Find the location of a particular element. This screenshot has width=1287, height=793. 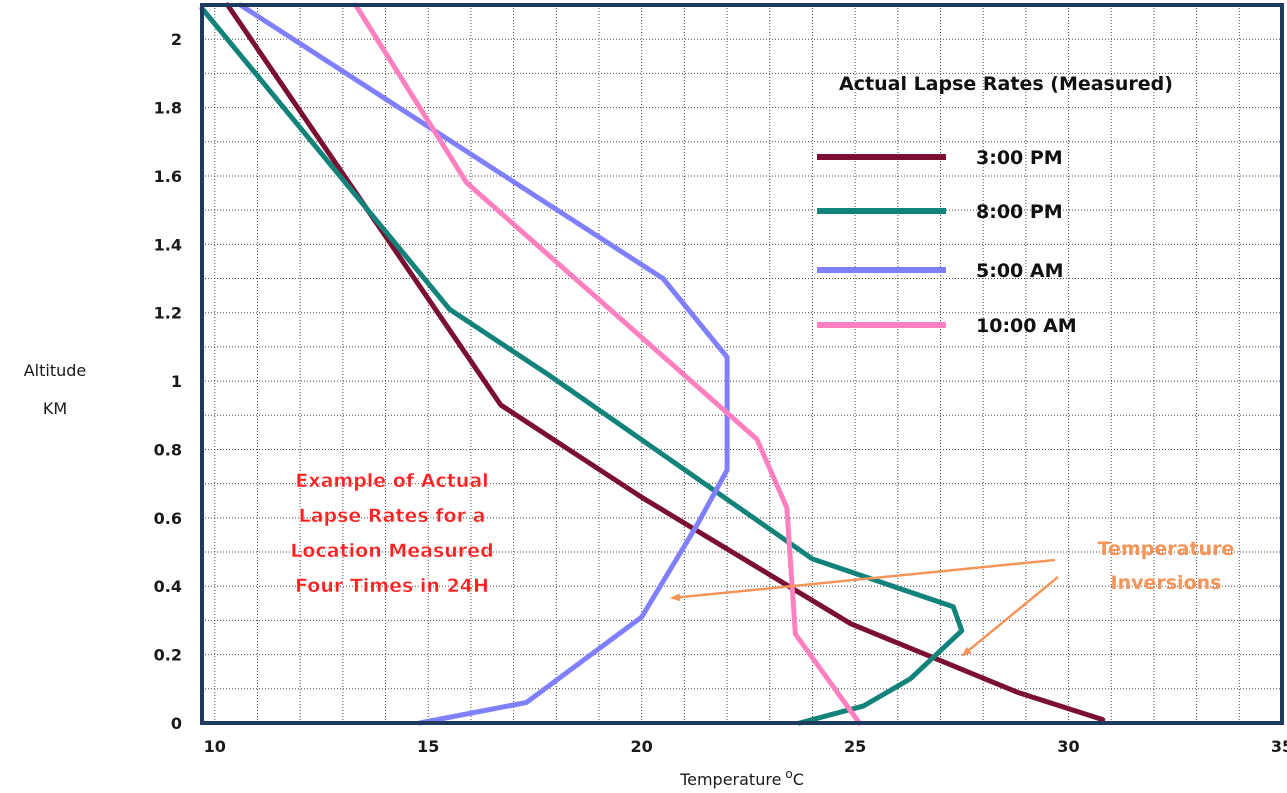

y-tick-label: 1.4 is located at coordinates (168, 244).